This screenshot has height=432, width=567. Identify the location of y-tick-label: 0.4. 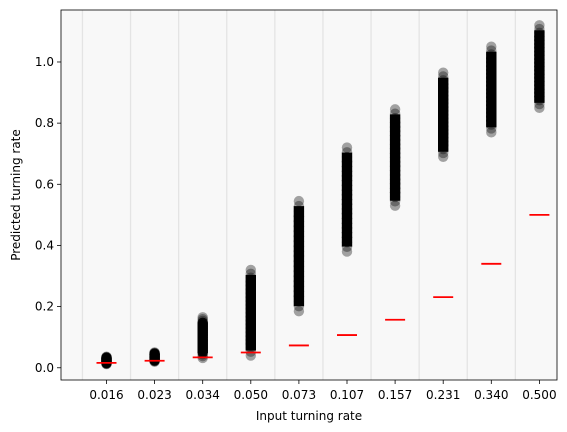
(44, 245).